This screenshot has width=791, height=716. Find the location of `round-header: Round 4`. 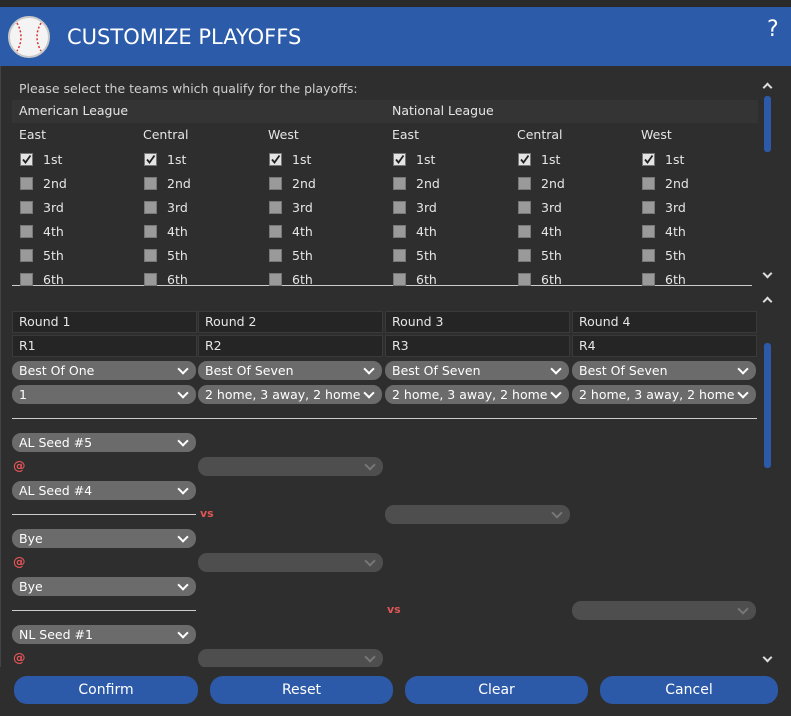

round-header: Round 4 is located at coordinates (664, 322).